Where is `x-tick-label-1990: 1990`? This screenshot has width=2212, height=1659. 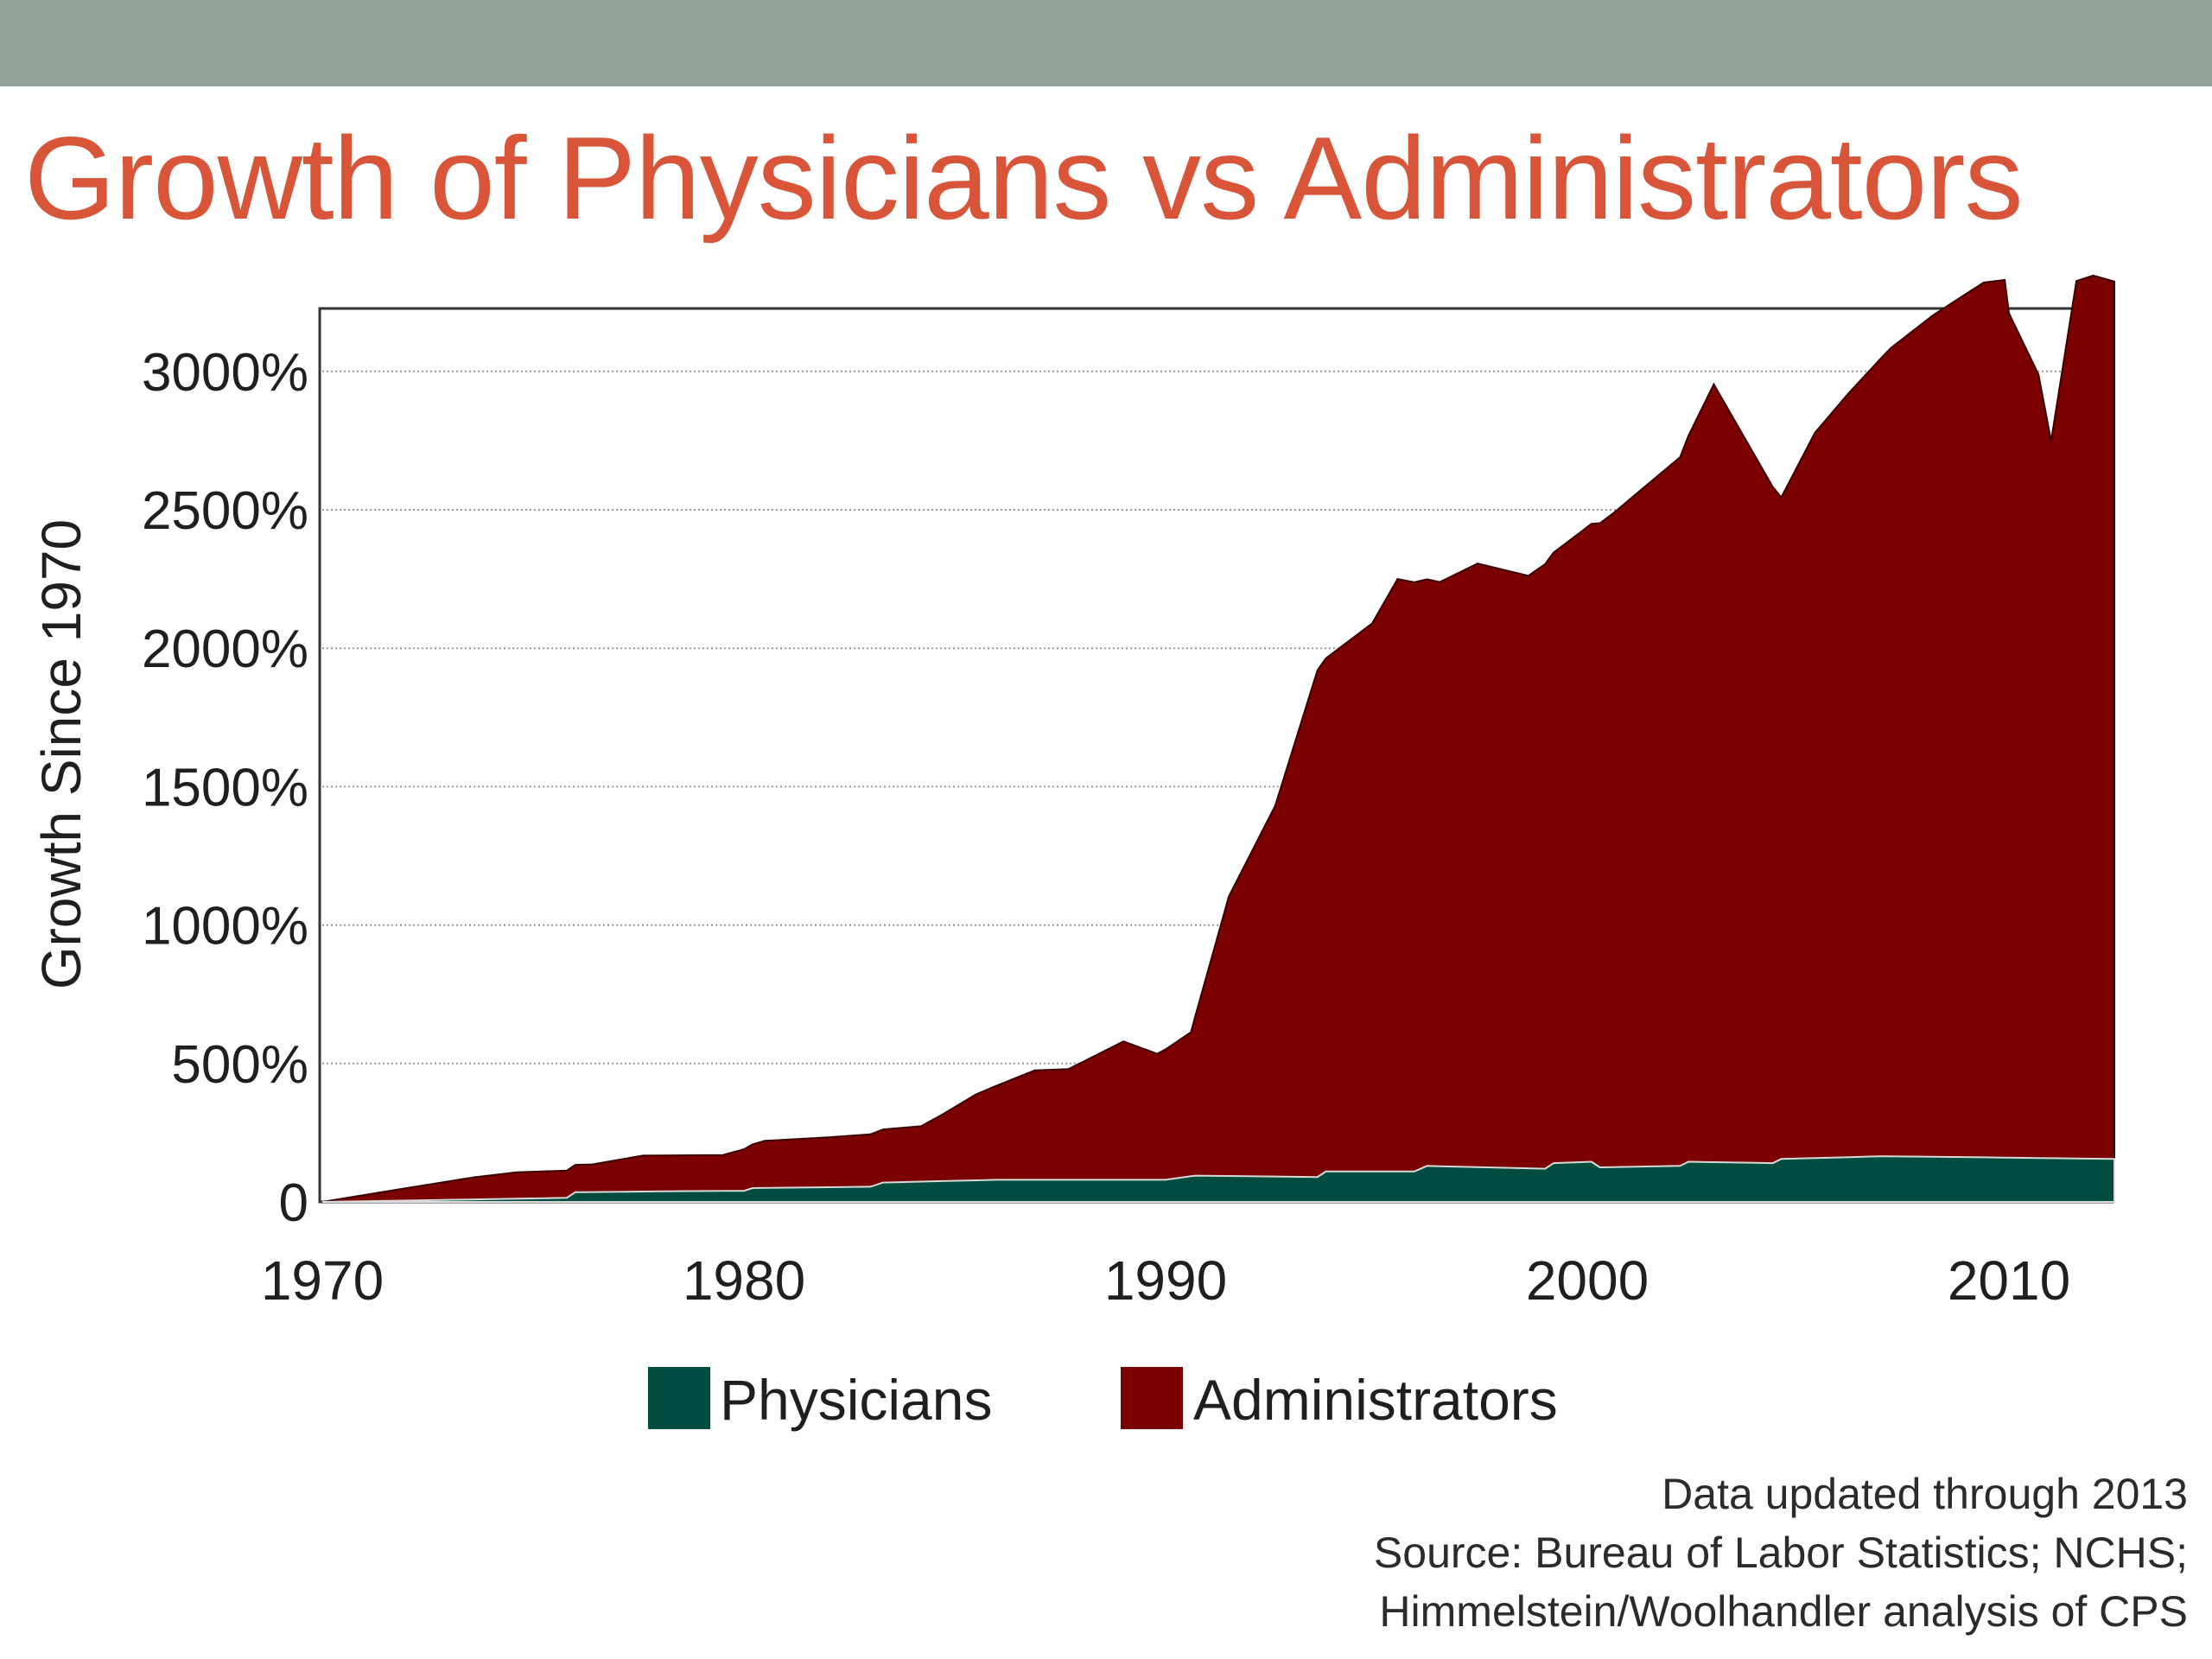 x-tick-label-1990: 1990 is located at coordinates (1165, 1280).